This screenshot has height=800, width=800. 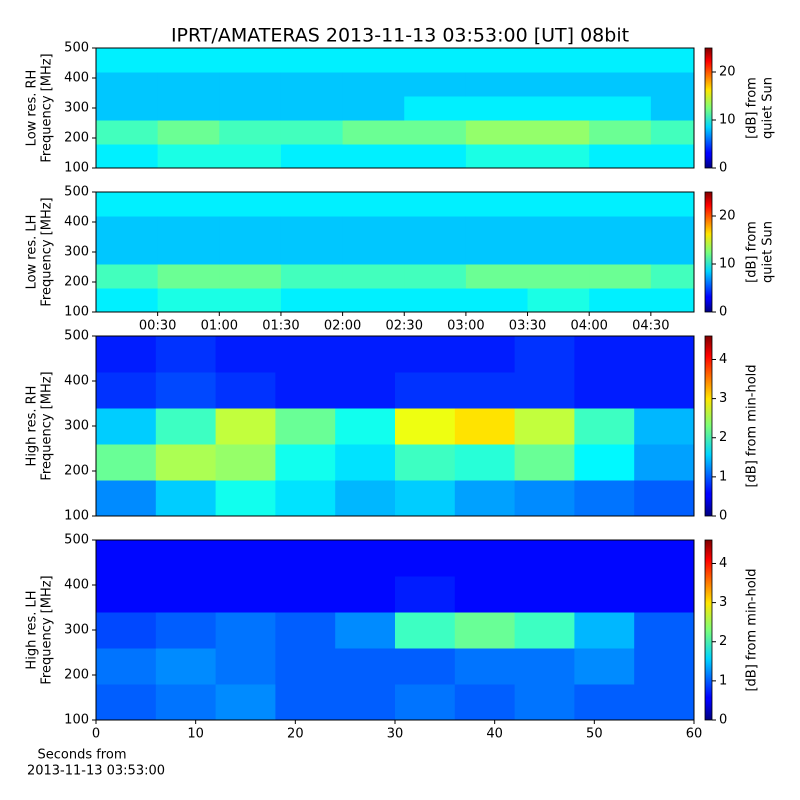 I want to click on colorbar-tick-label: 1, so click(x=723, y=680).